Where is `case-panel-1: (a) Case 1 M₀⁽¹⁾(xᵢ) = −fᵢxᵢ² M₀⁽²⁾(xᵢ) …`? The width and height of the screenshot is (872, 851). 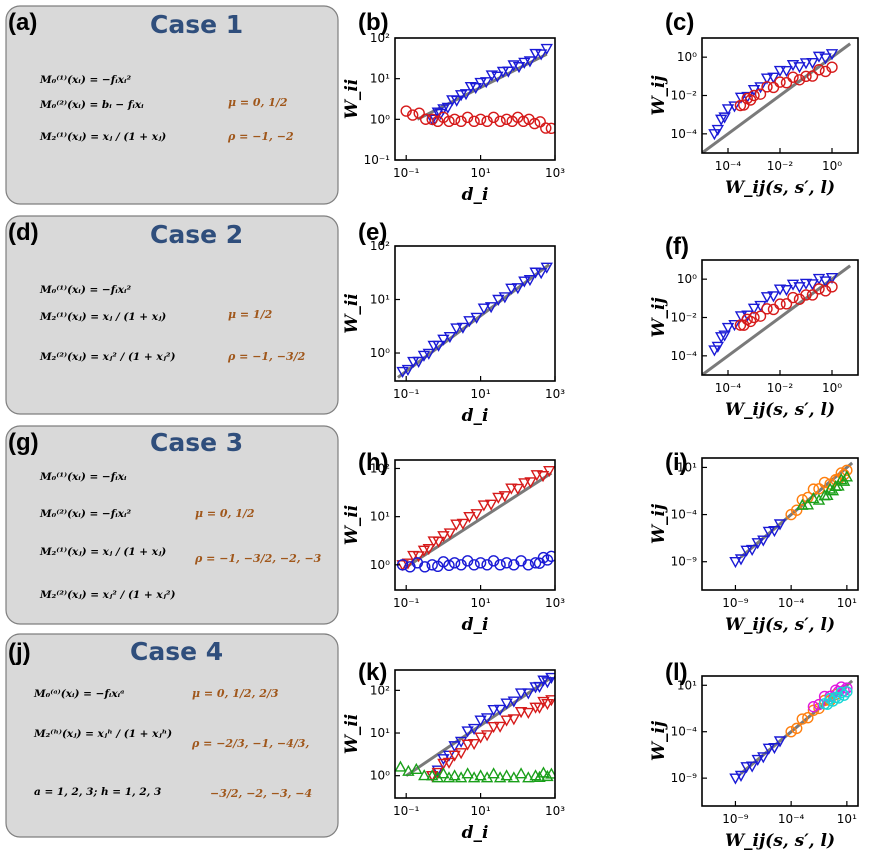 case-panel-1: (a) Case 1 M₀⁽¹⁾(xᵢ) = −fᵢxᵢ² M₀⁽²⁾(xᵢ) … is located at coordinates (172, 105).